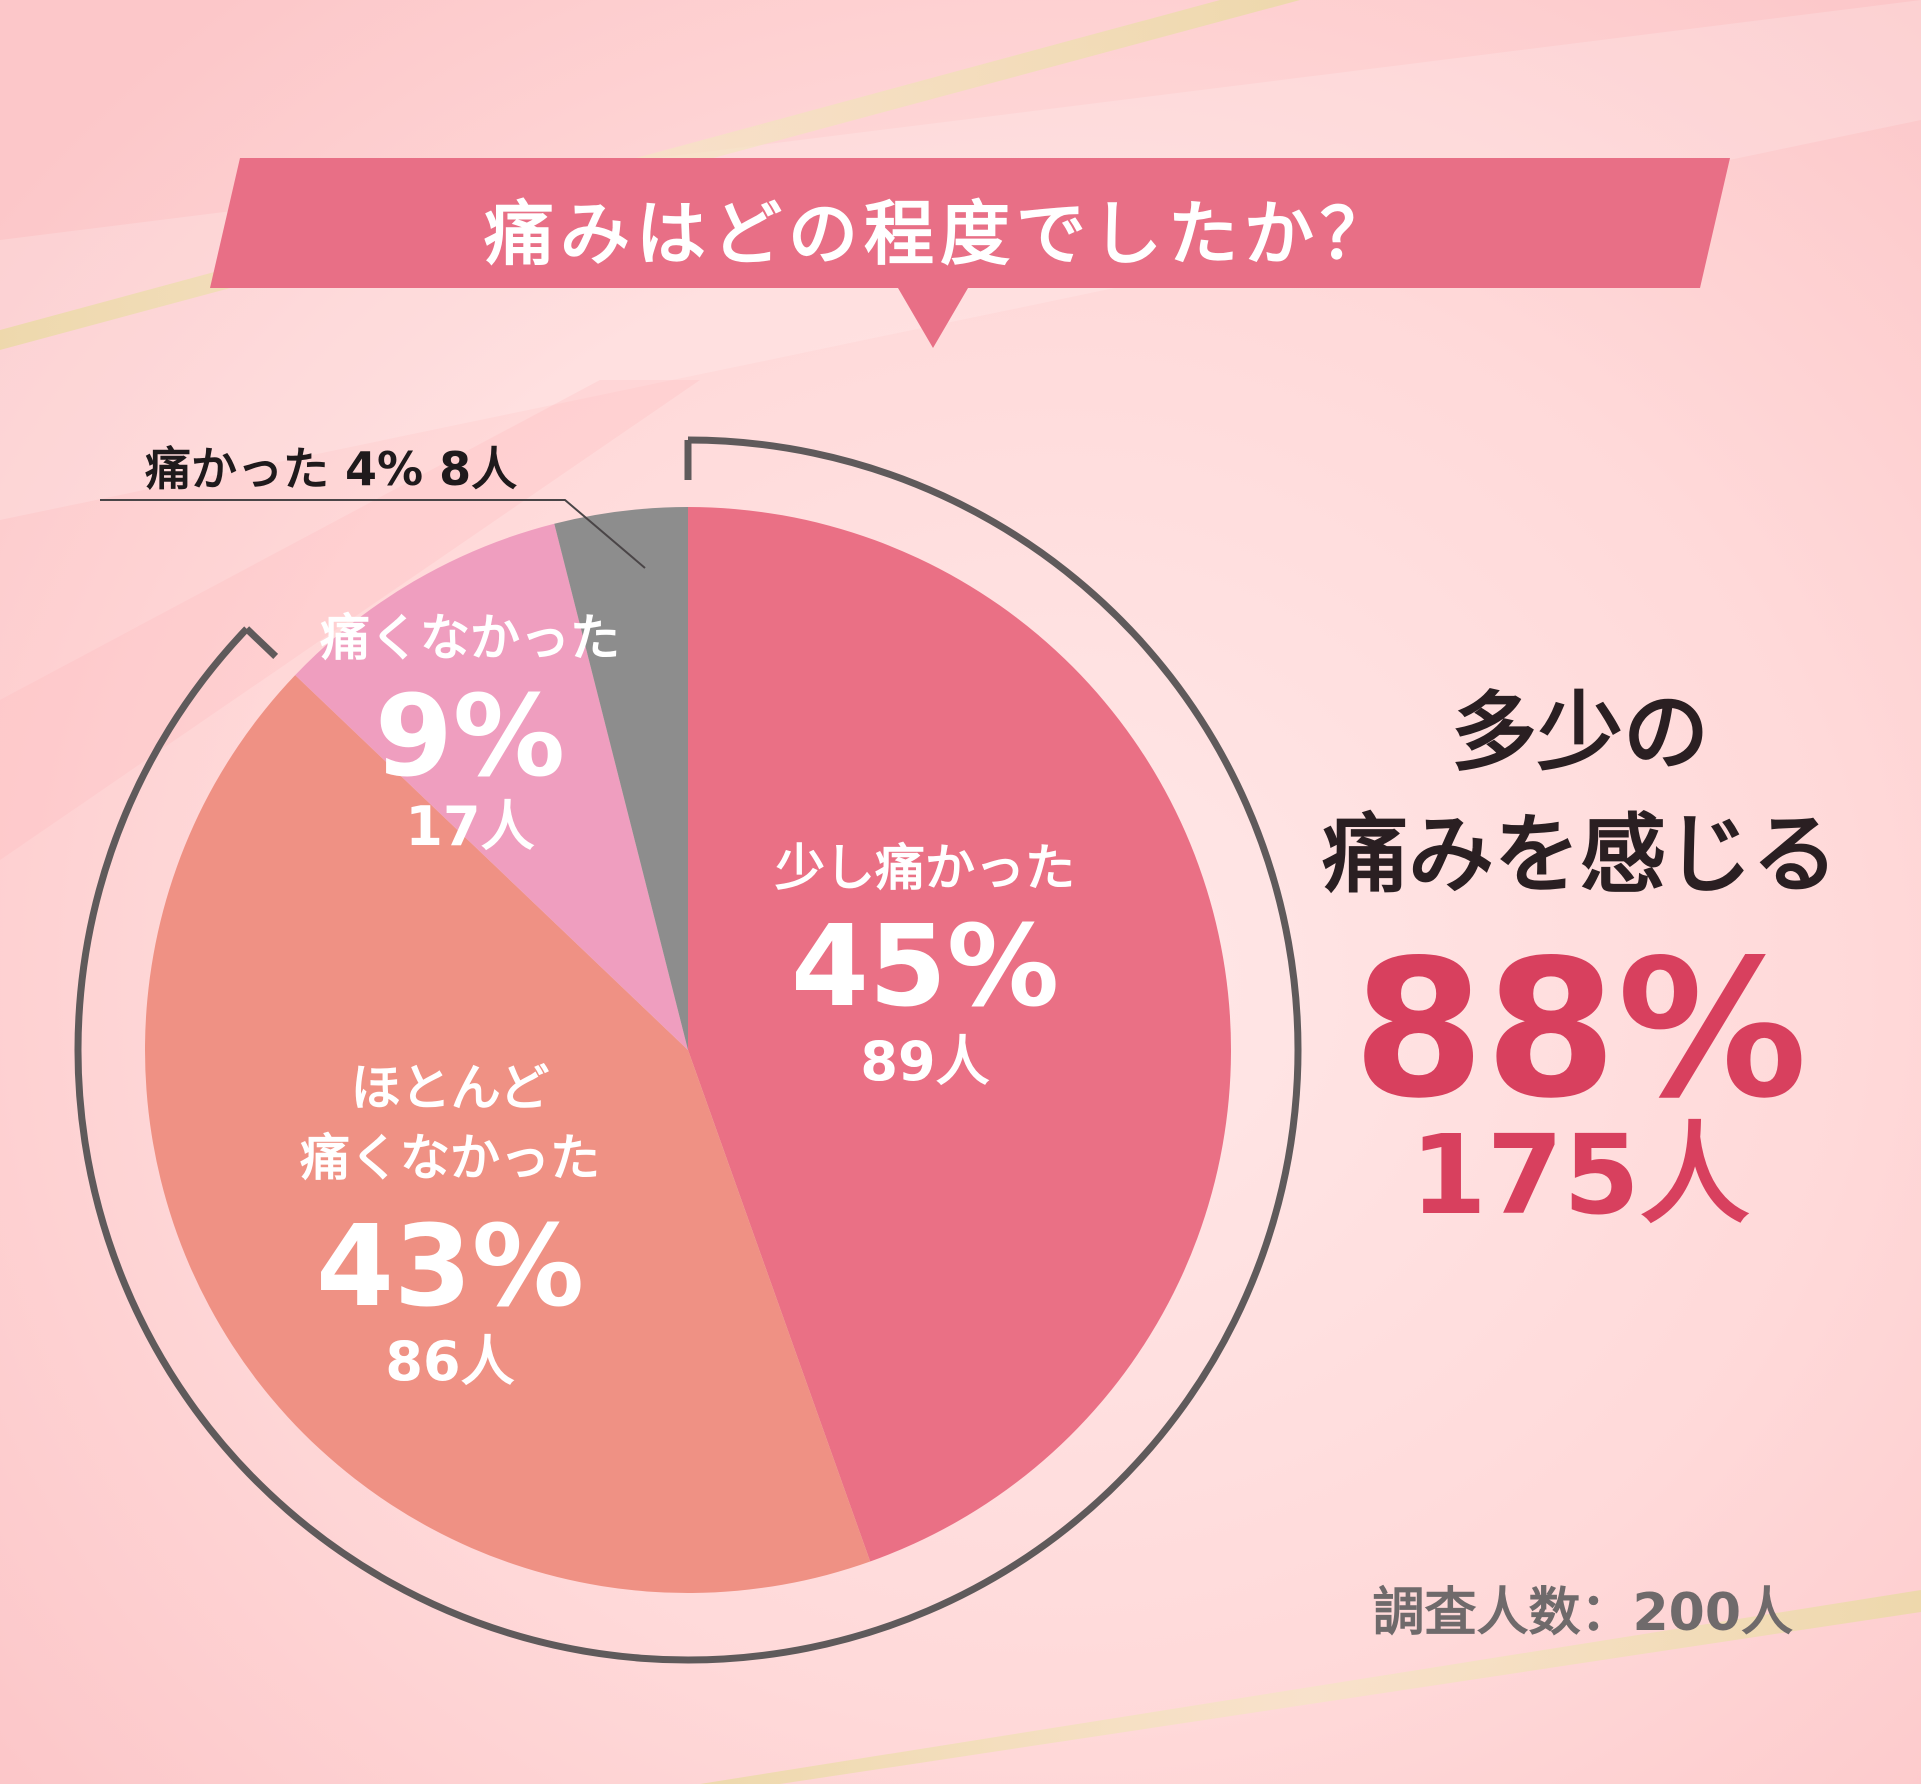 This screenshot has width=1921, height=1784. I want to click on slice-percent-1: 45%, so click(925, 967).